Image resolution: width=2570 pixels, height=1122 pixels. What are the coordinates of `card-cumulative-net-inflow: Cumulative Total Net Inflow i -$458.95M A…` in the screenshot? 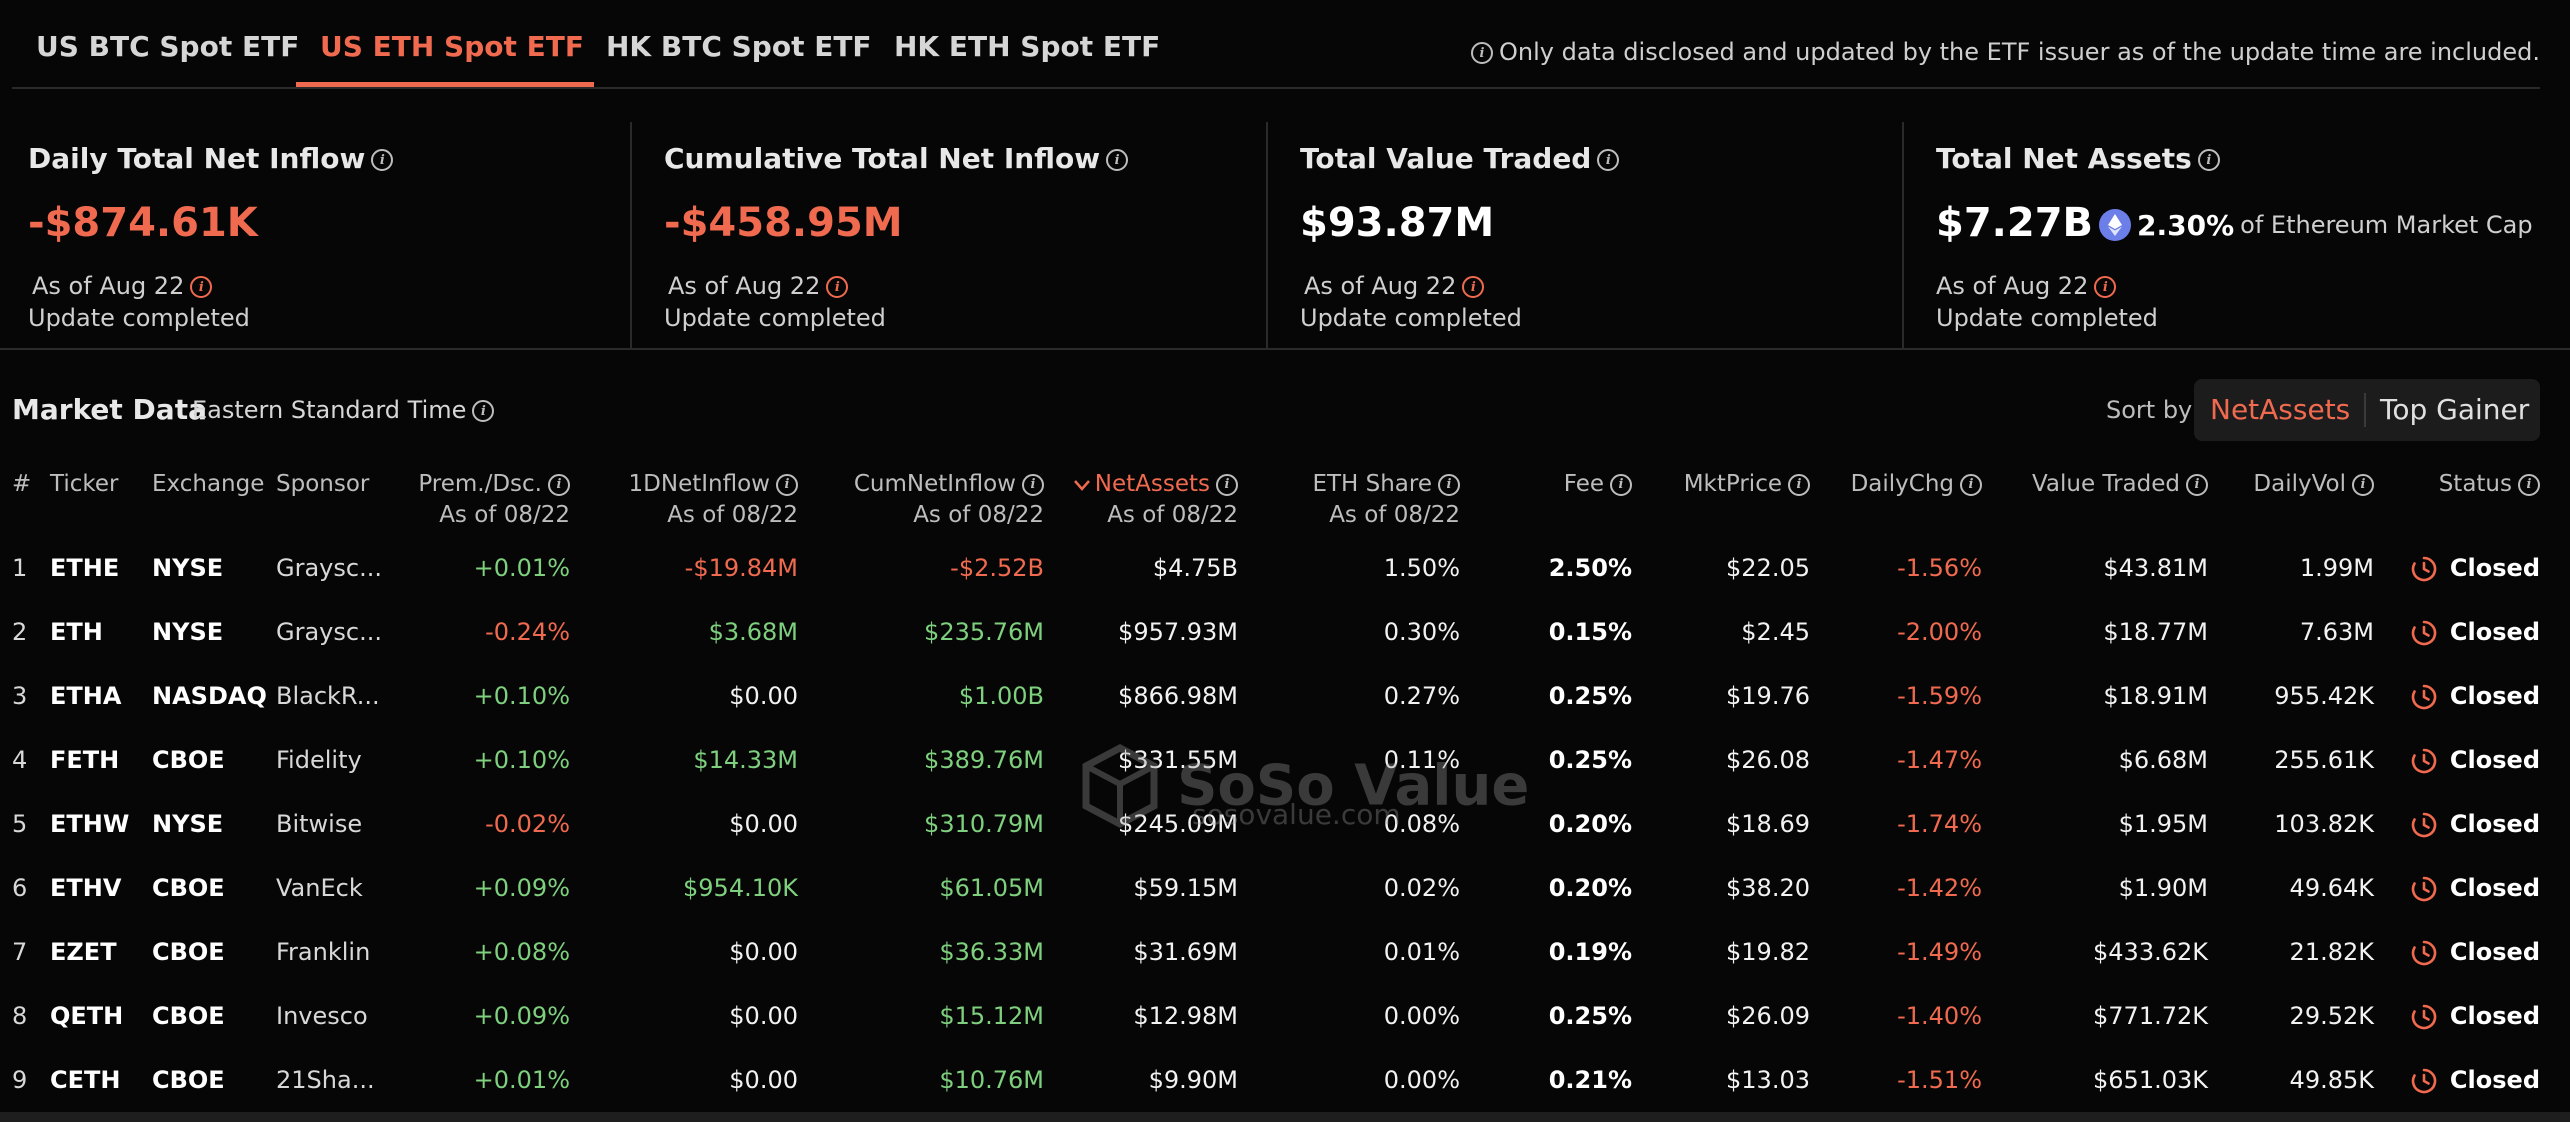 It's located at (954, 236).